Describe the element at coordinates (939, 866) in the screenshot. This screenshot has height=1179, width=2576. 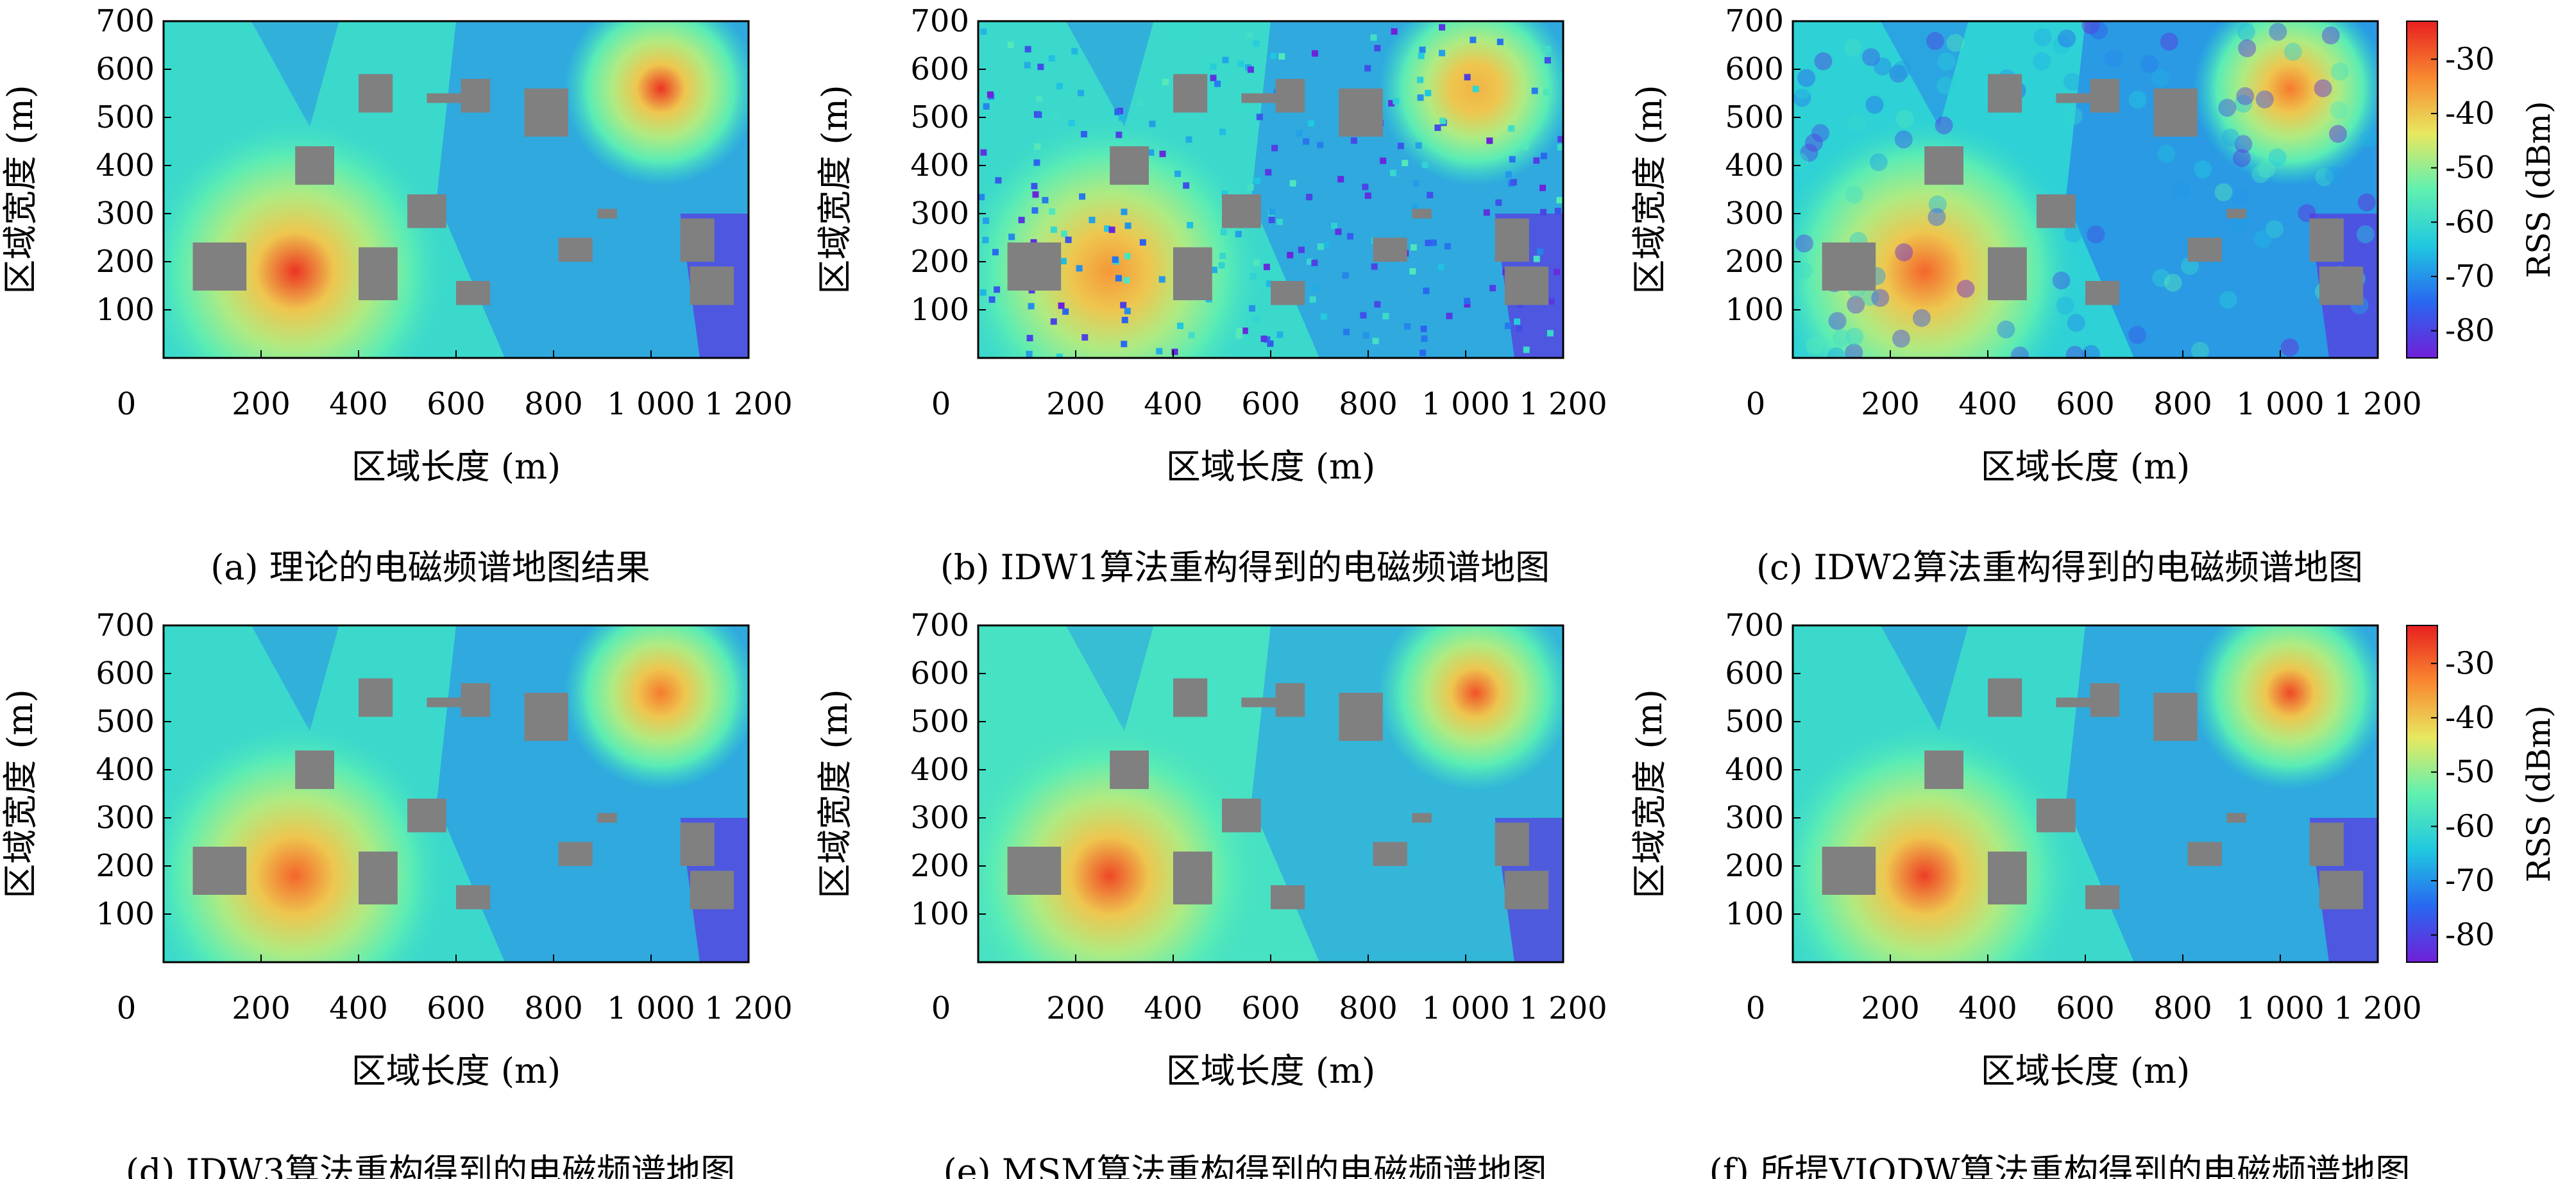
I see `y-tick-label: 200` at that location.